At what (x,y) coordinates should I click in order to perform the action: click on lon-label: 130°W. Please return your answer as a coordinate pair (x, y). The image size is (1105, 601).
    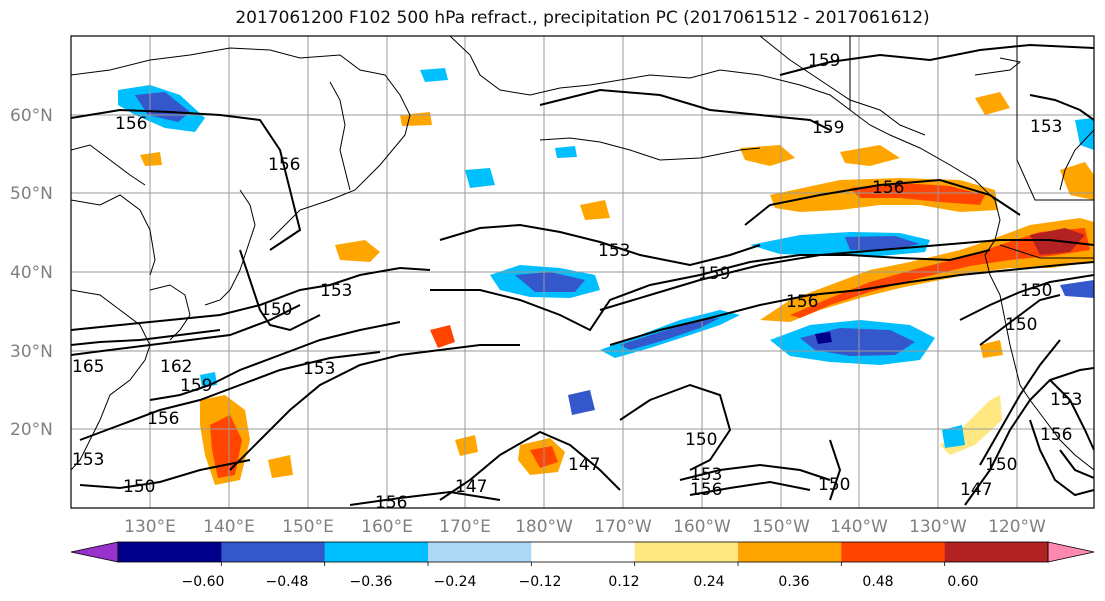
    Looking at the image, I should click on (938, 527).